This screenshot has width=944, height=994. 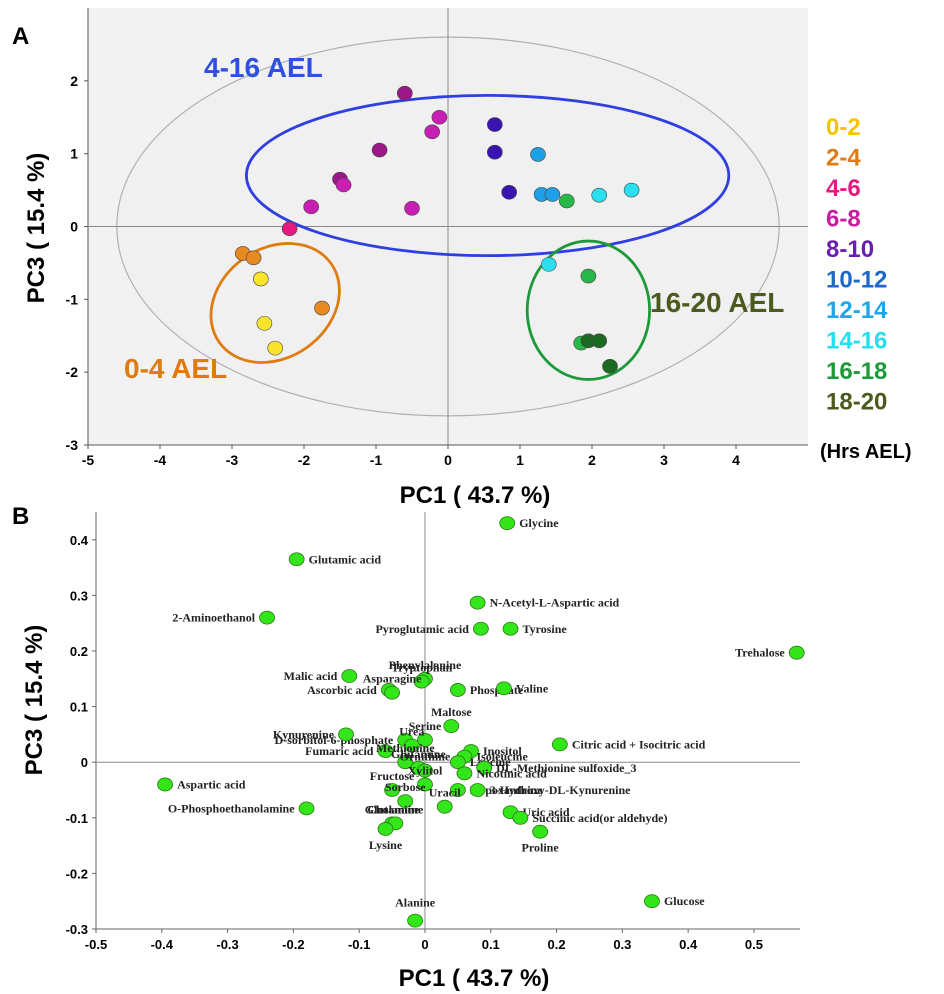 I want to click on loading-point-serine, so click(x=425, y=740).